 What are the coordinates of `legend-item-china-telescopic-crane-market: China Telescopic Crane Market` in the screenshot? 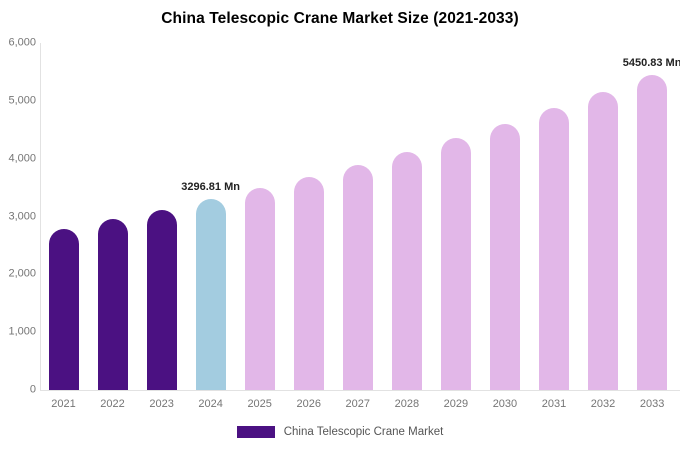 It's located at (340, 432).